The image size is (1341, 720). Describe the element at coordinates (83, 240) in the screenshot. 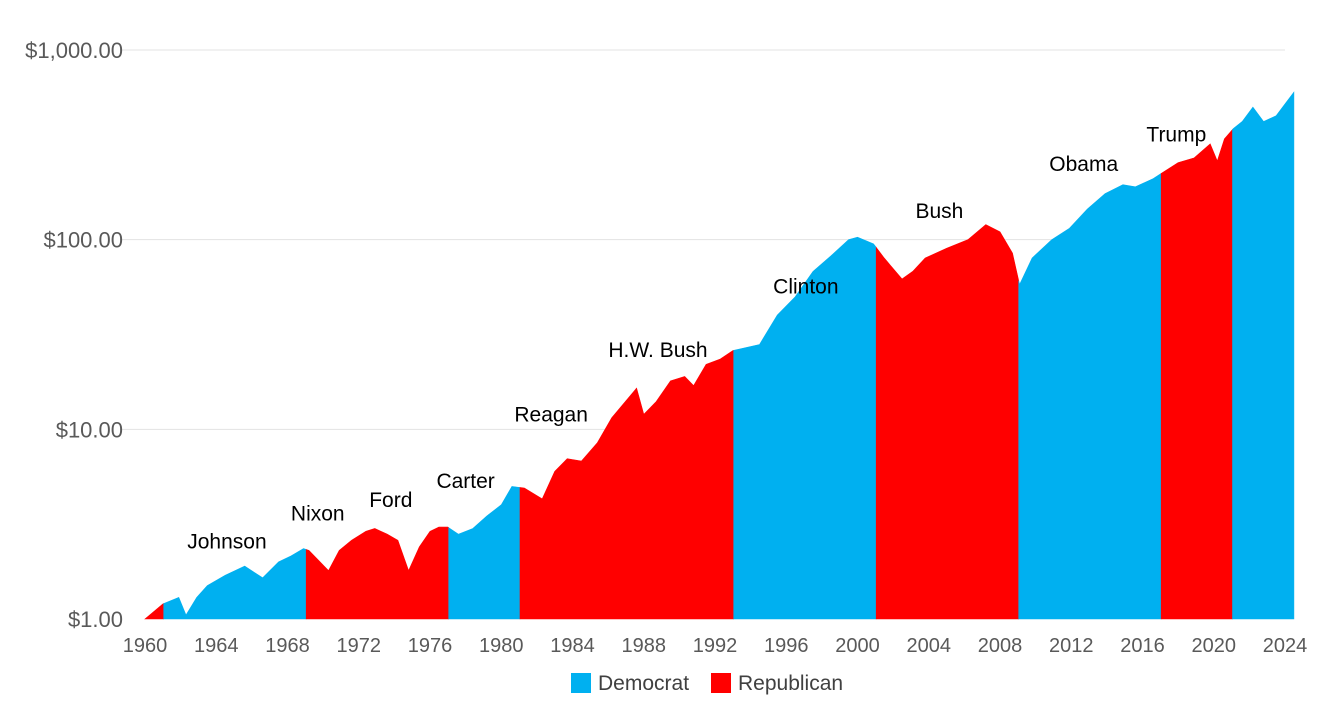

I see `y-tick-label: $100.00` at that location.